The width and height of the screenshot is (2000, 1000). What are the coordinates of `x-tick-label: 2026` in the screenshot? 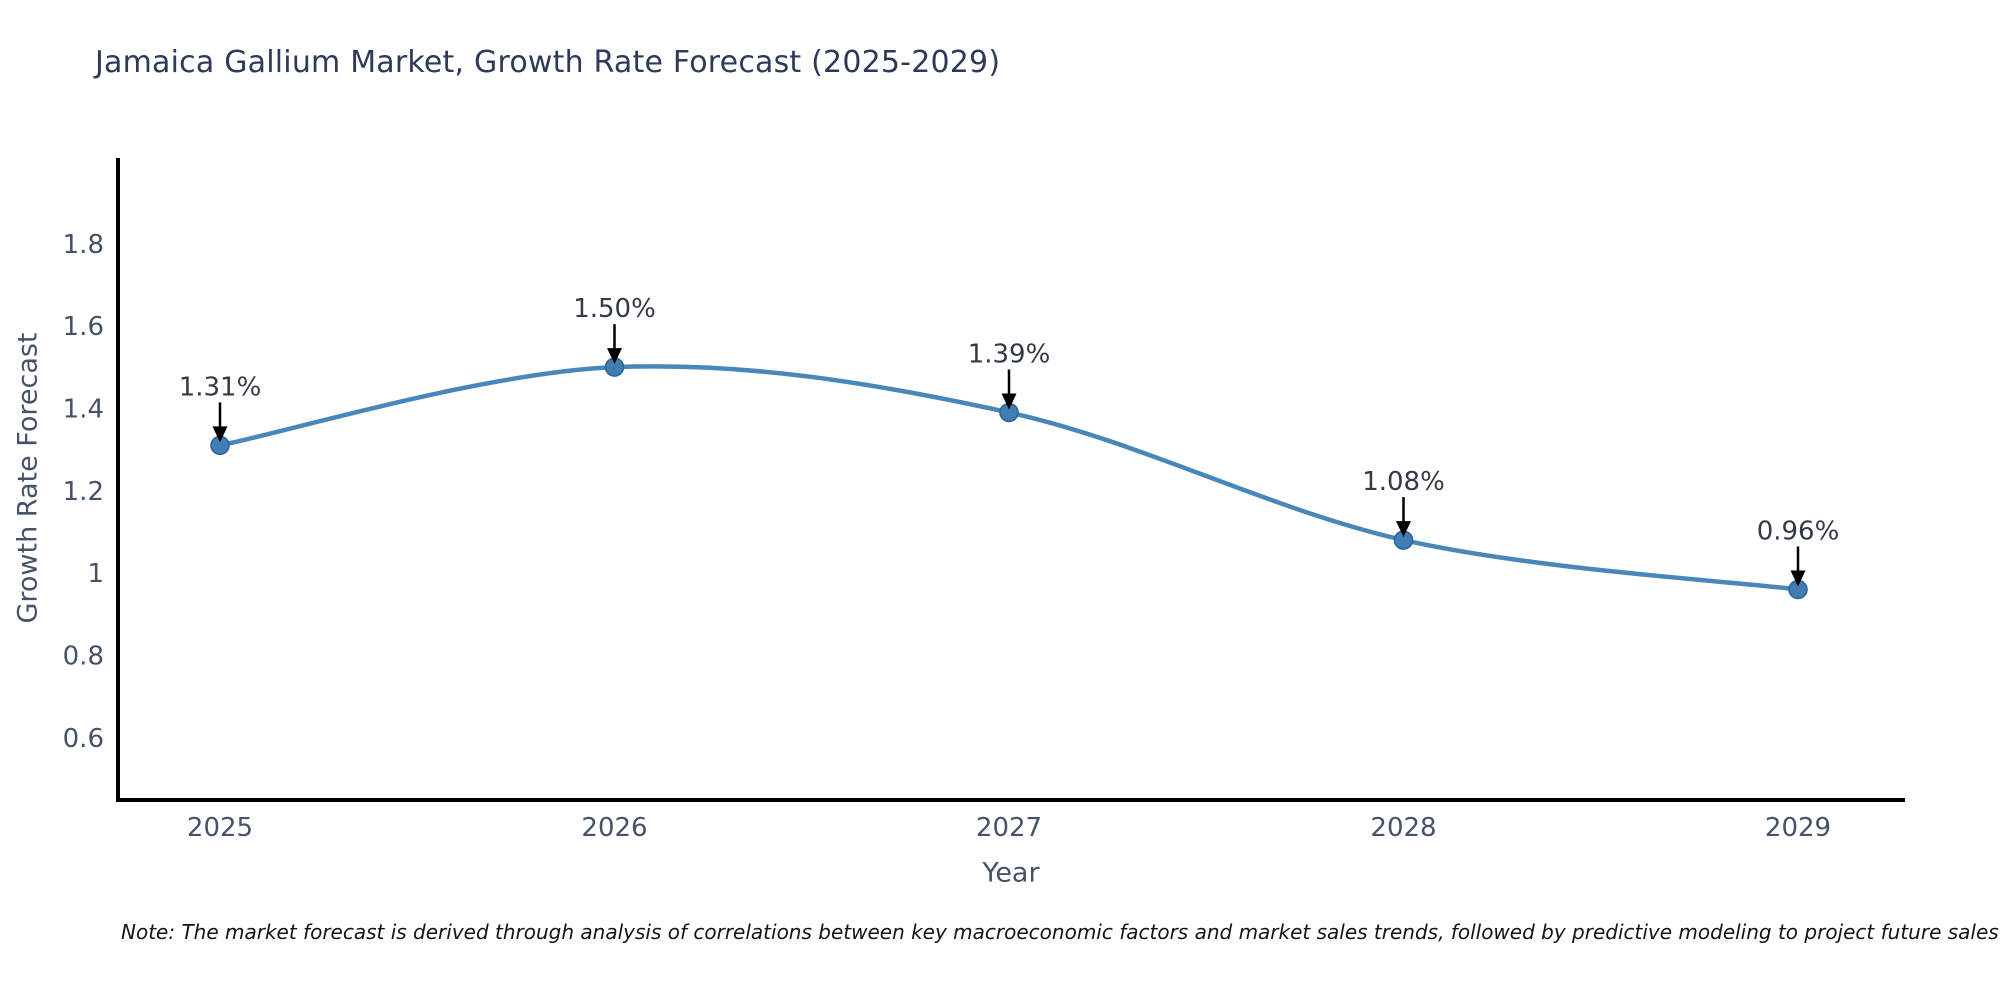 It's located at (614, 828).